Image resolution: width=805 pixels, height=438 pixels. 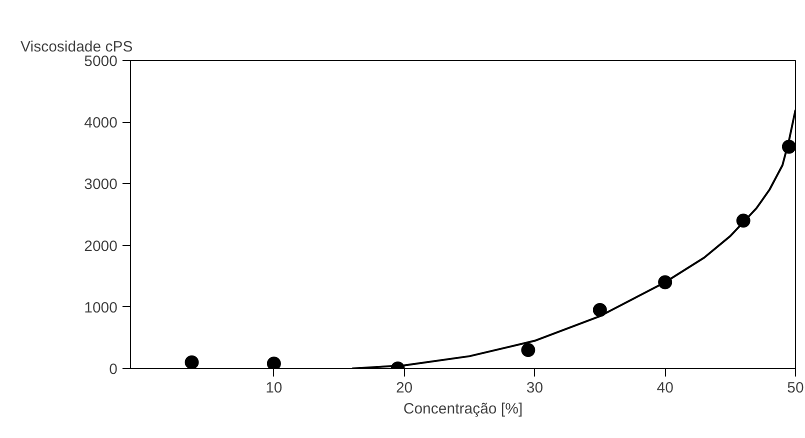 I want to click on x-tick-label: 40, so click(x=665, y=388).